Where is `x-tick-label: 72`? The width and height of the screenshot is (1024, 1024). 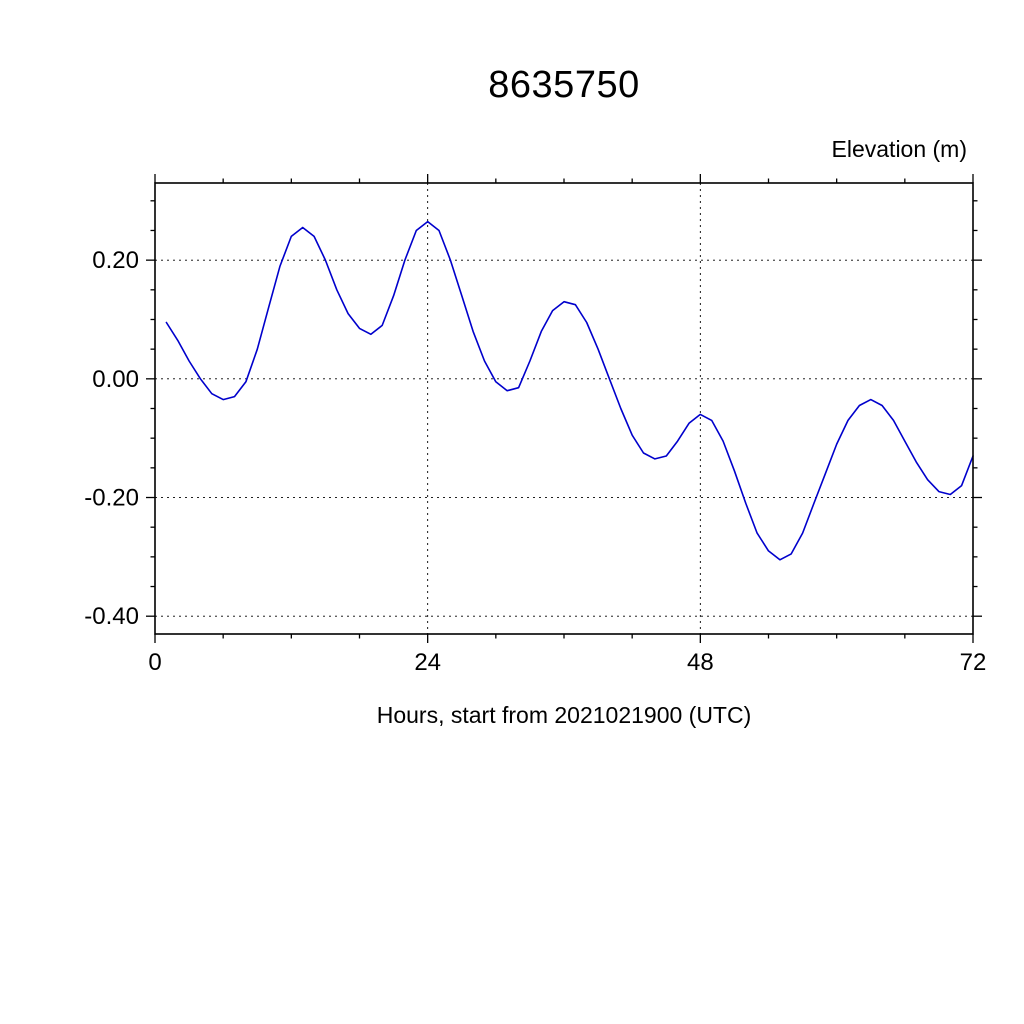
x-tick-label: 72 is located at coordinates (973, 662).